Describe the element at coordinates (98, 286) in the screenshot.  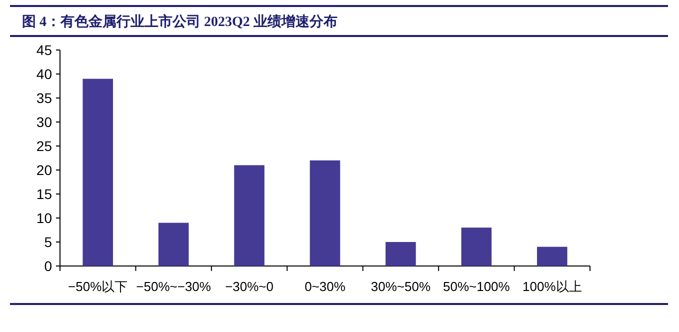
I see `x-tick-label: −50%以下` at that location.